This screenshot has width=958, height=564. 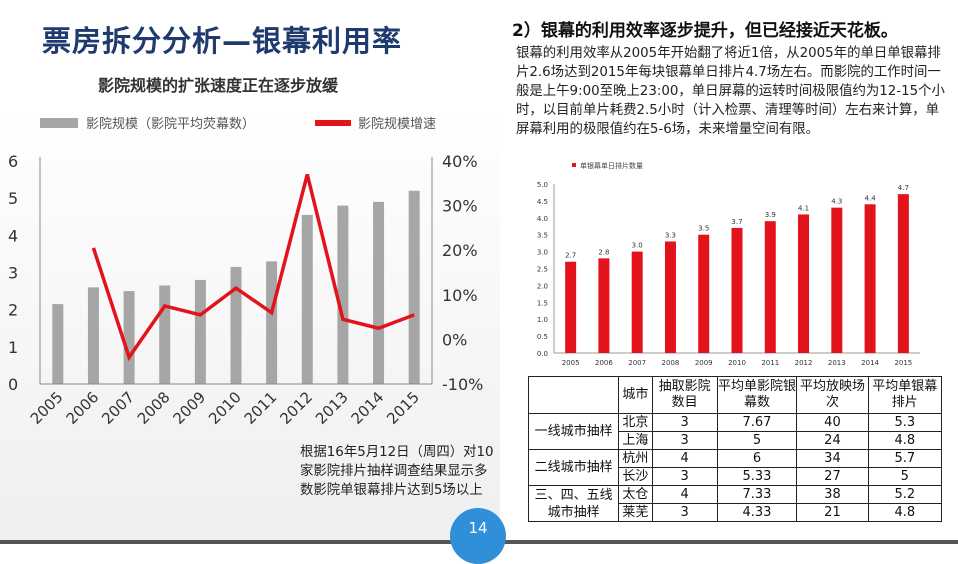 I want to click on y-tick-label: 0.5, so click(x=542, y=337).